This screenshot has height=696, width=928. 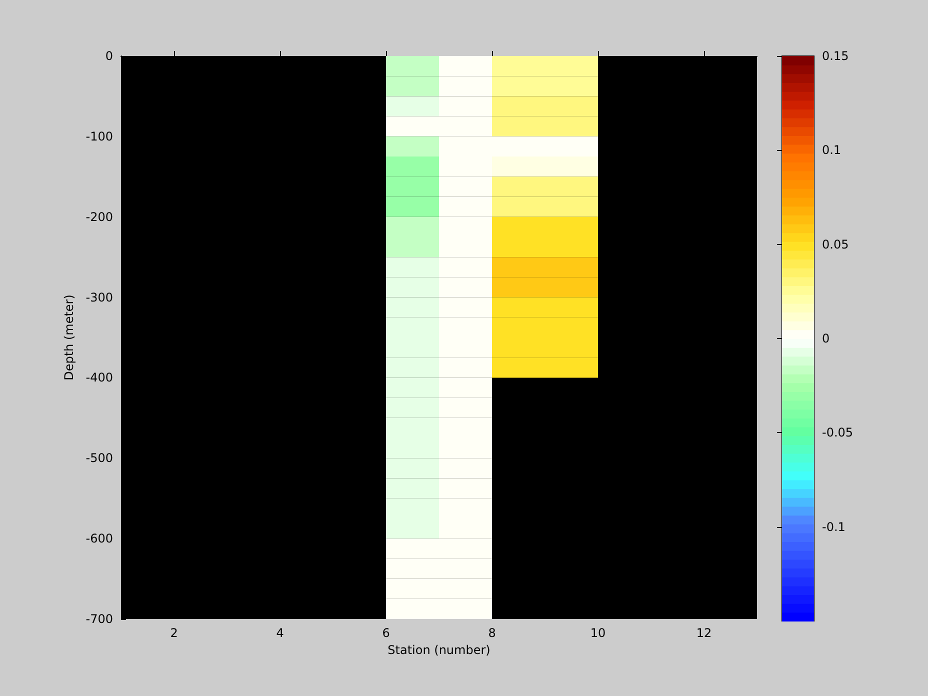 I want to click on y-tick-label: -300, so click(x=99, y=297).